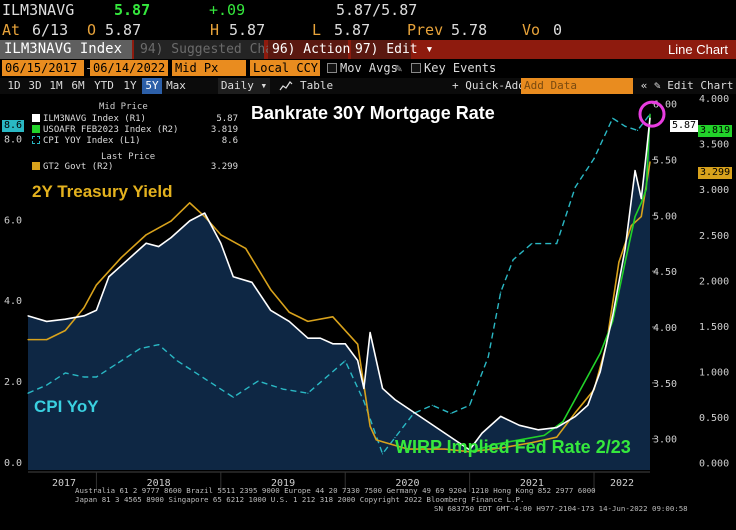 The width and height of the screenshot is (736, 530). I want to click on period-5y: 5Y, so click(152, 86).